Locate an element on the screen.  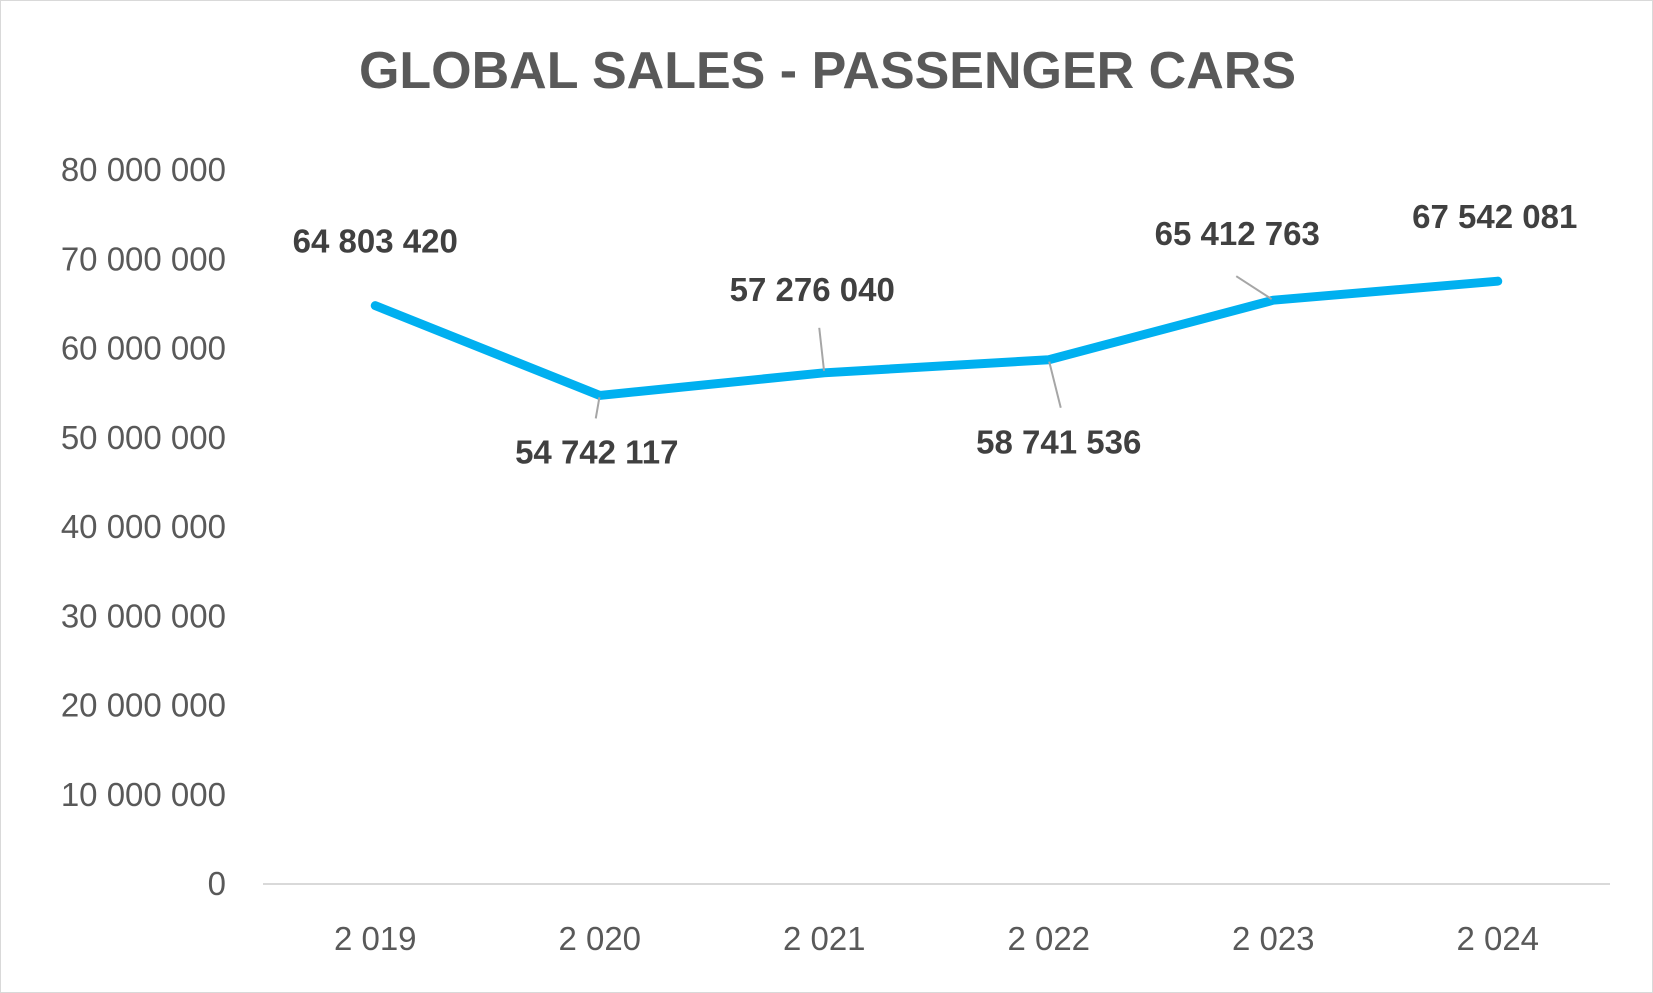
y-tick-label: 10 000 000 is located at coordinates (143, 794).